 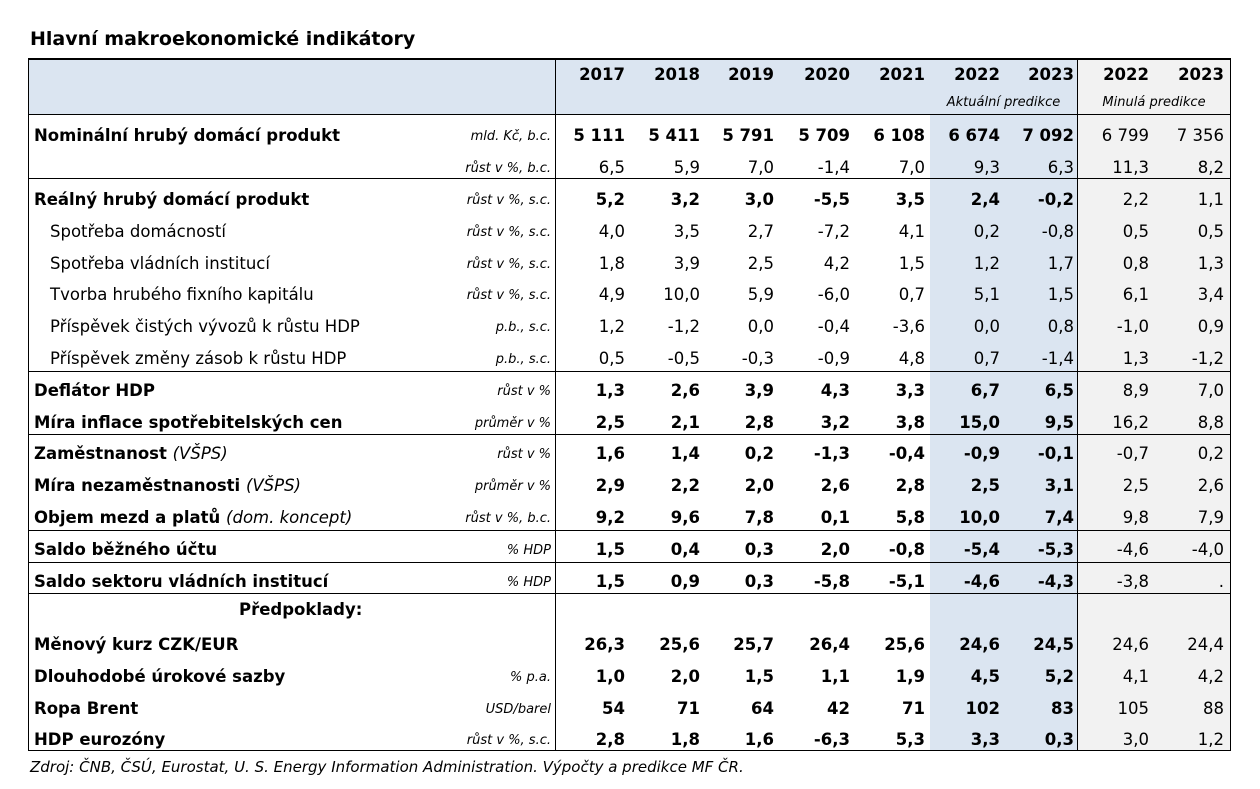 What do you see at coordinates (683, 326) in the screenshot?
I see `value-cell: -1,2` at bounding box center [683, 326].